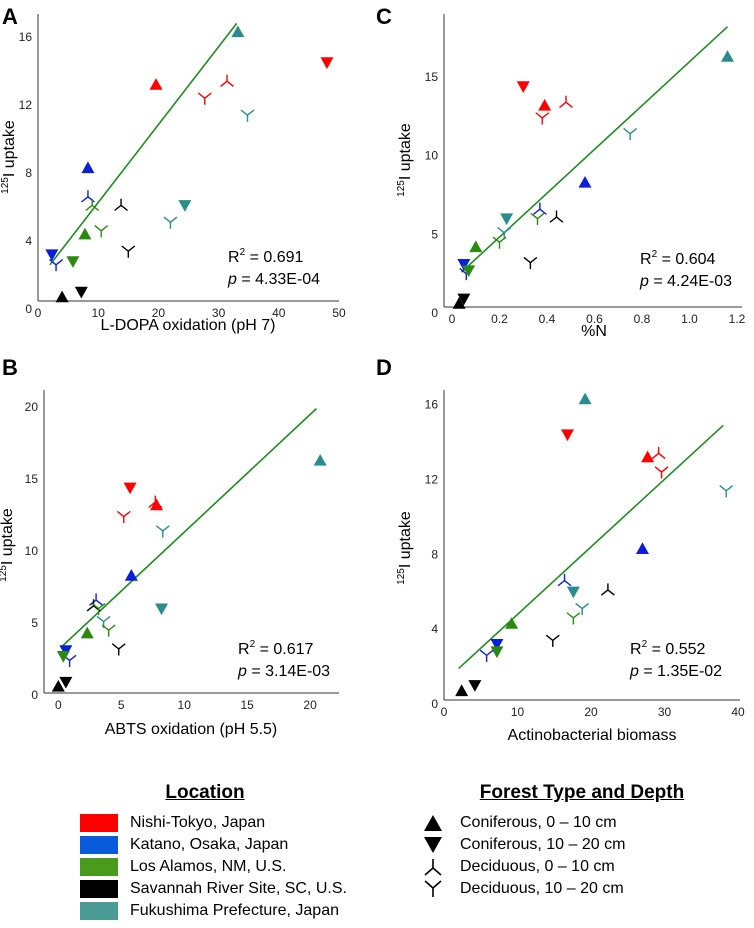  Describe the element at coordinates (188, 325) in the screenshot. I see `x-axis-label: L-DOPA oxidation (pH 7)` at that location.